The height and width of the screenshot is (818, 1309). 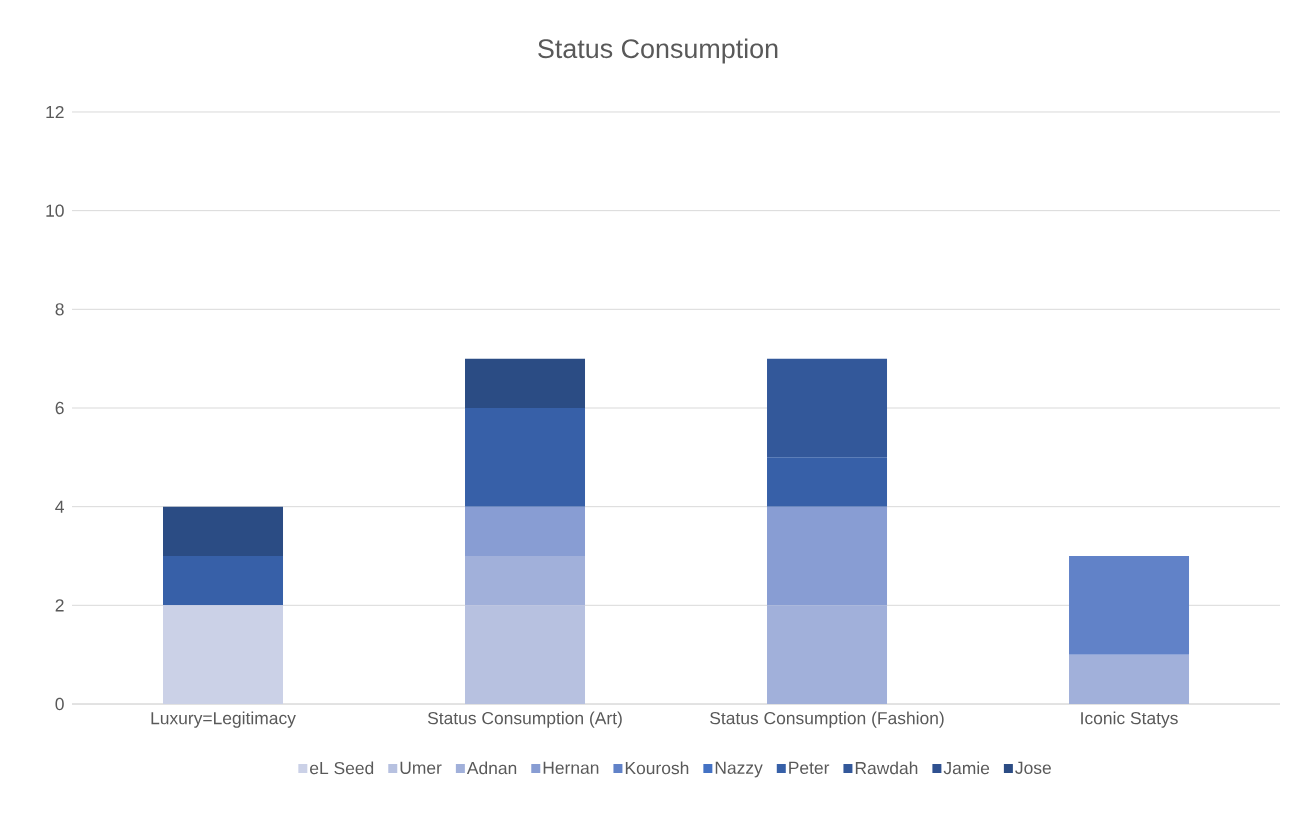 What do you see at coordinates (1033, 767) in the screenshot?
I see `legend-label: Jose` at bounding box center [1033, 767].